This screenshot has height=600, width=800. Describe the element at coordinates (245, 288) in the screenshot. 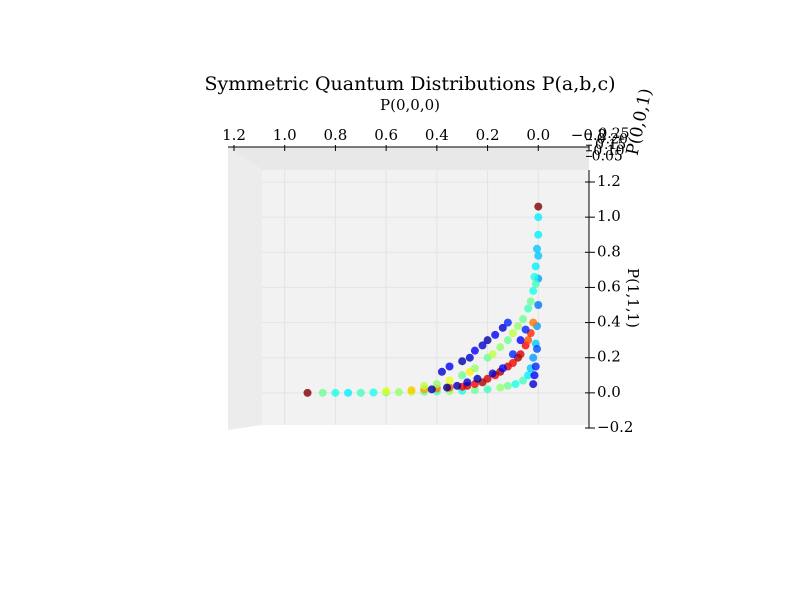

I see `side-pane` at that location.